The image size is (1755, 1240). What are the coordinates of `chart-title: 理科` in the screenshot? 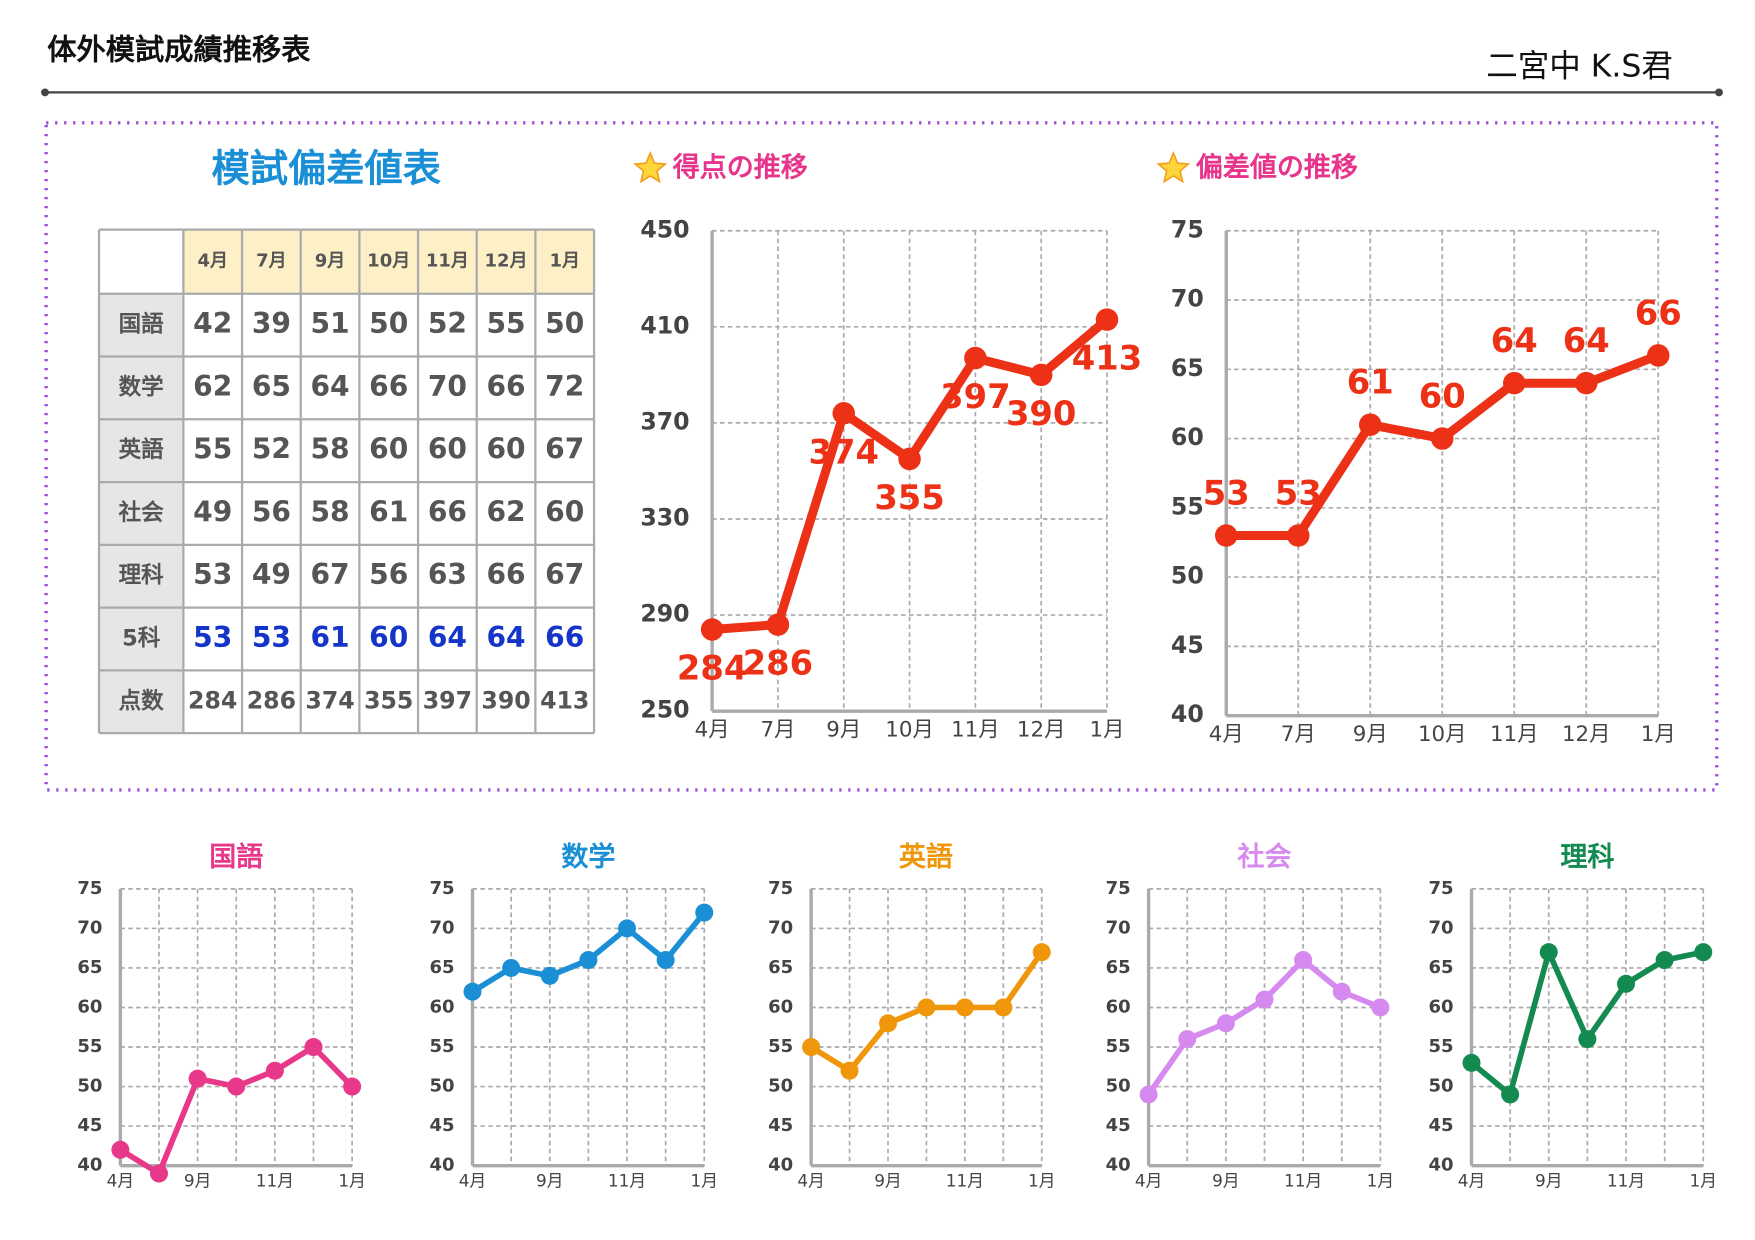 It's located at (1587, 857).